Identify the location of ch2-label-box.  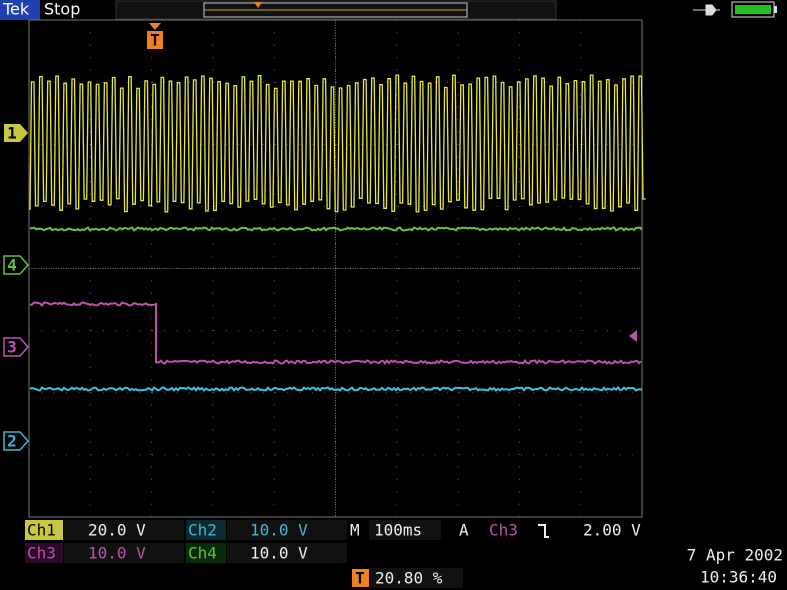
(206, 530).